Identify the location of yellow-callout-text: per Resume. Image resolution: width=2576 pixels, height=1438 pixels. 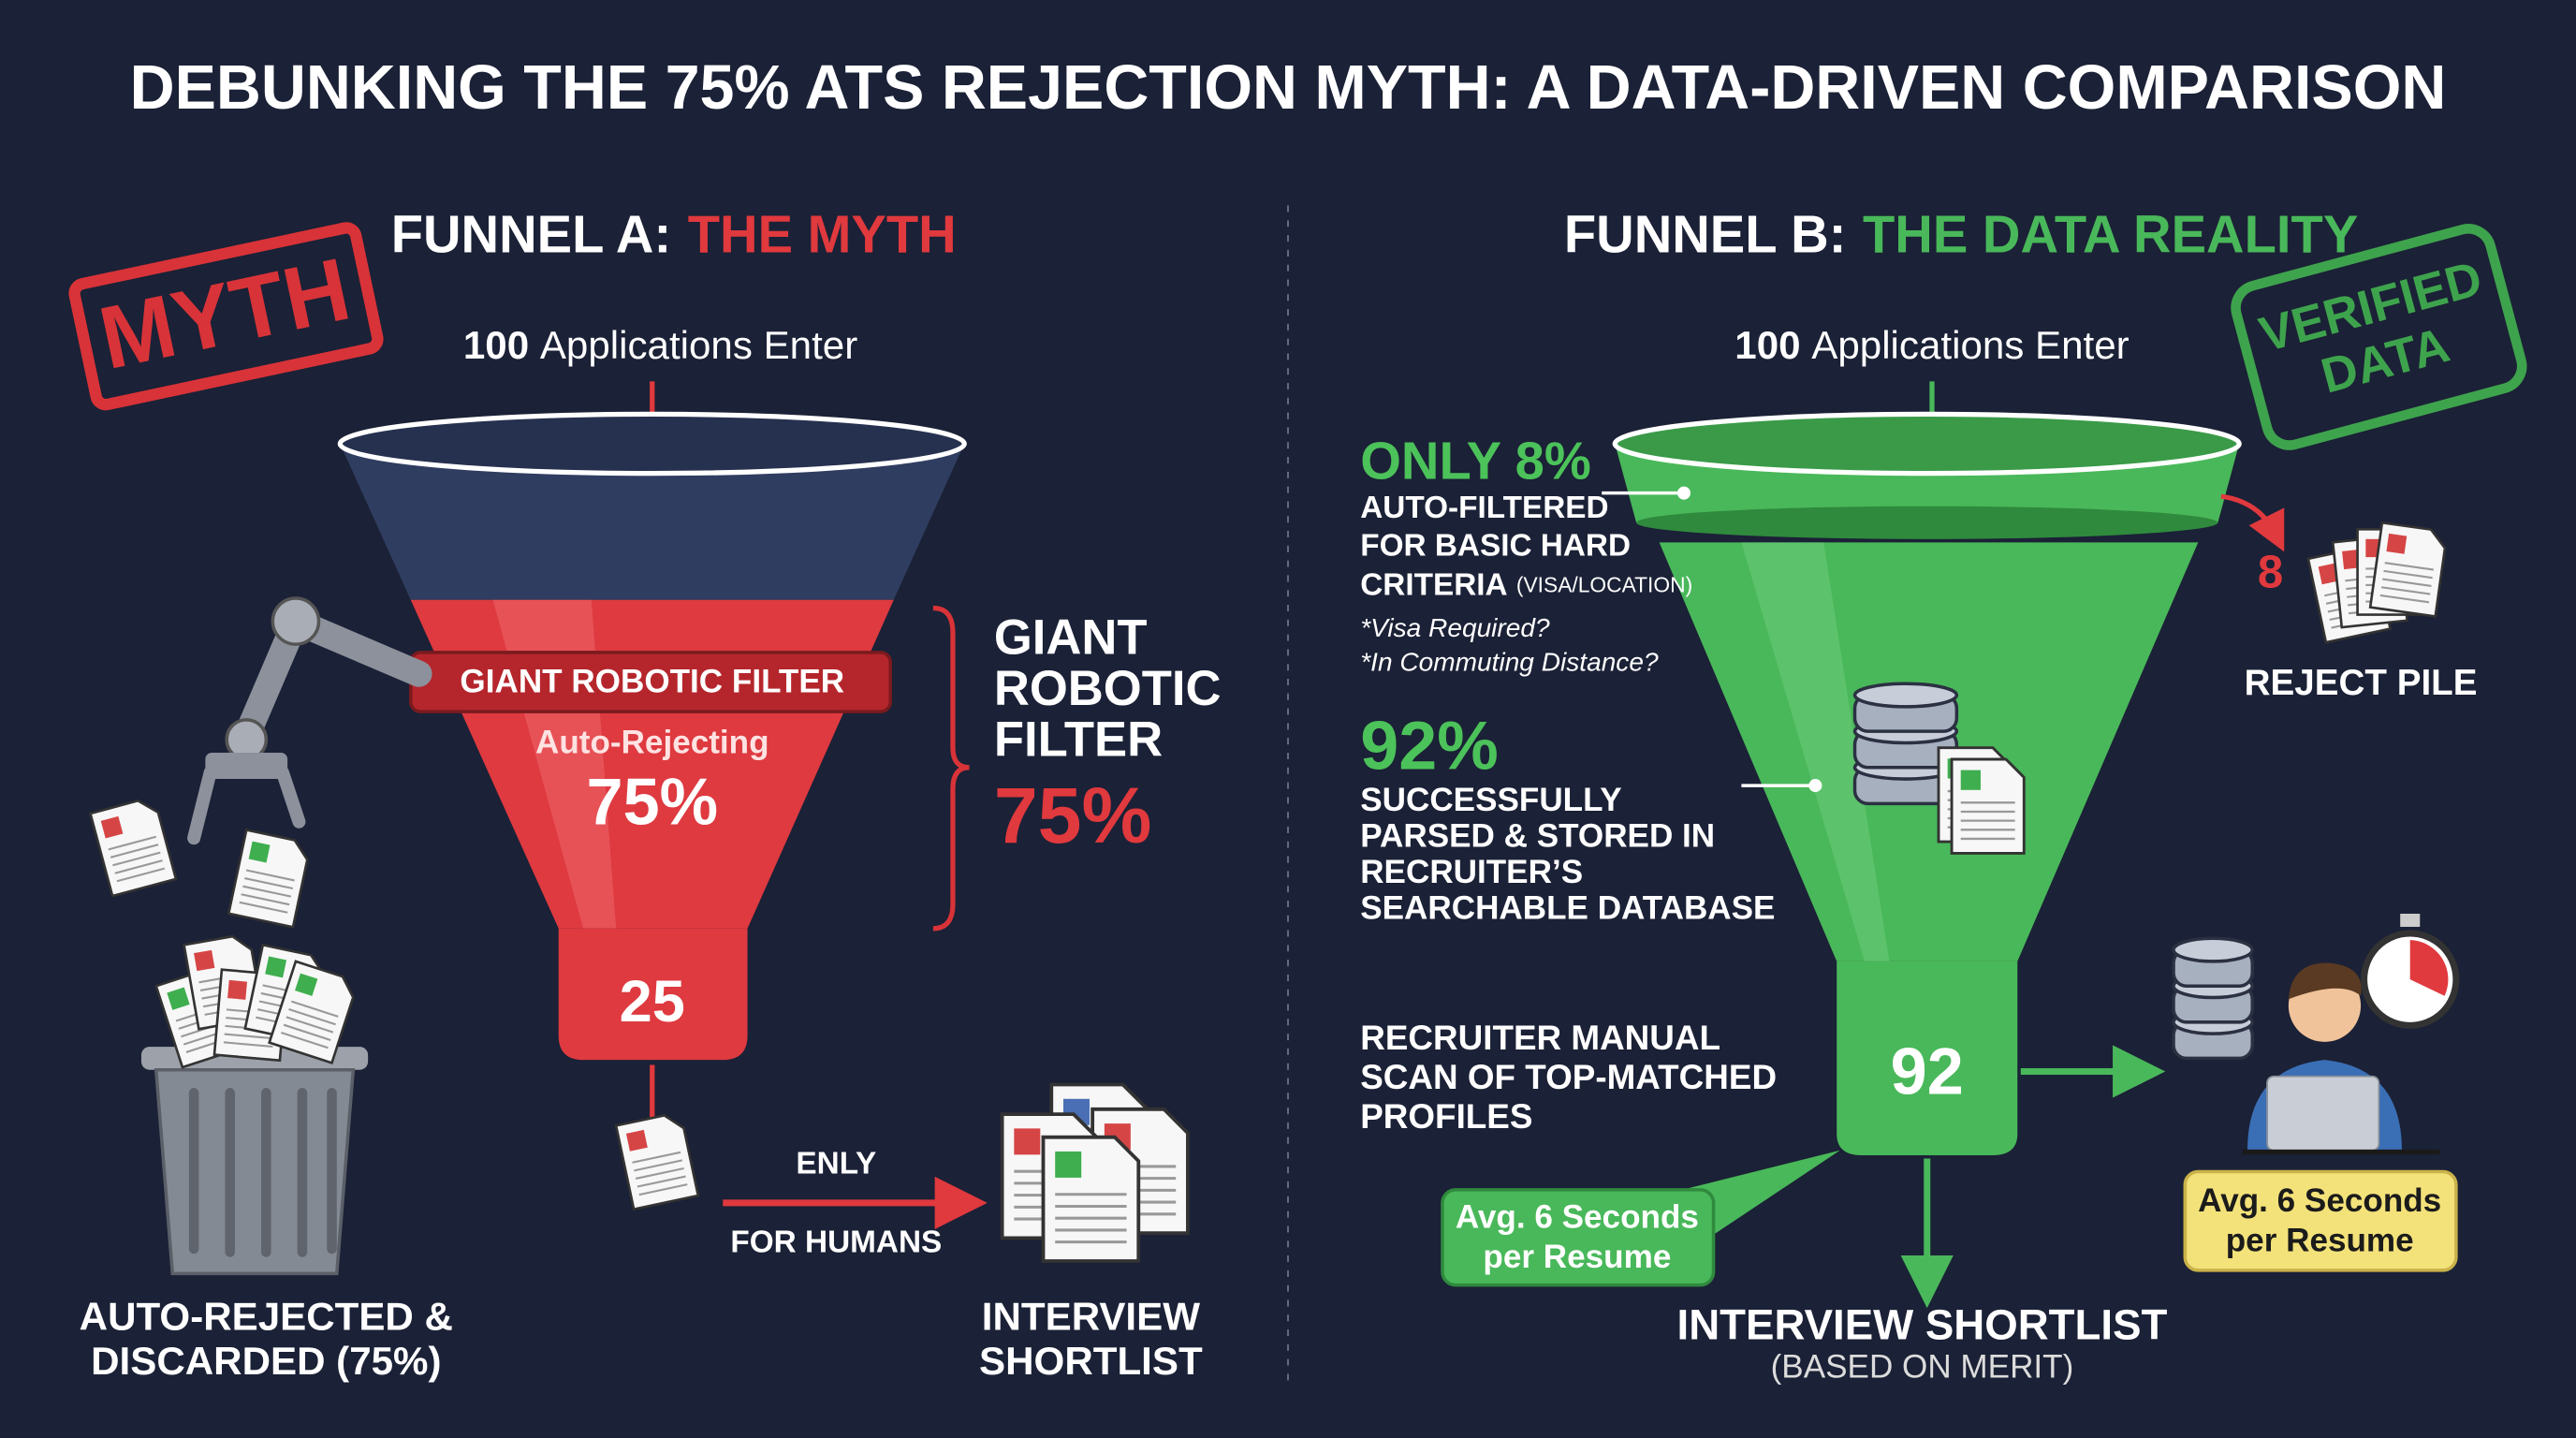
(2320, 1240).